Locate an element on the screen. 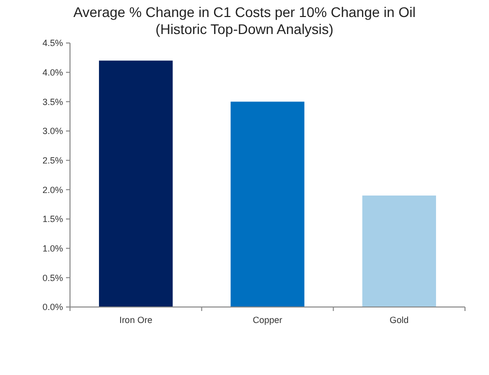 The image size is (489, 375). x-tick-label: Gold is located at coordinates (399, 320).